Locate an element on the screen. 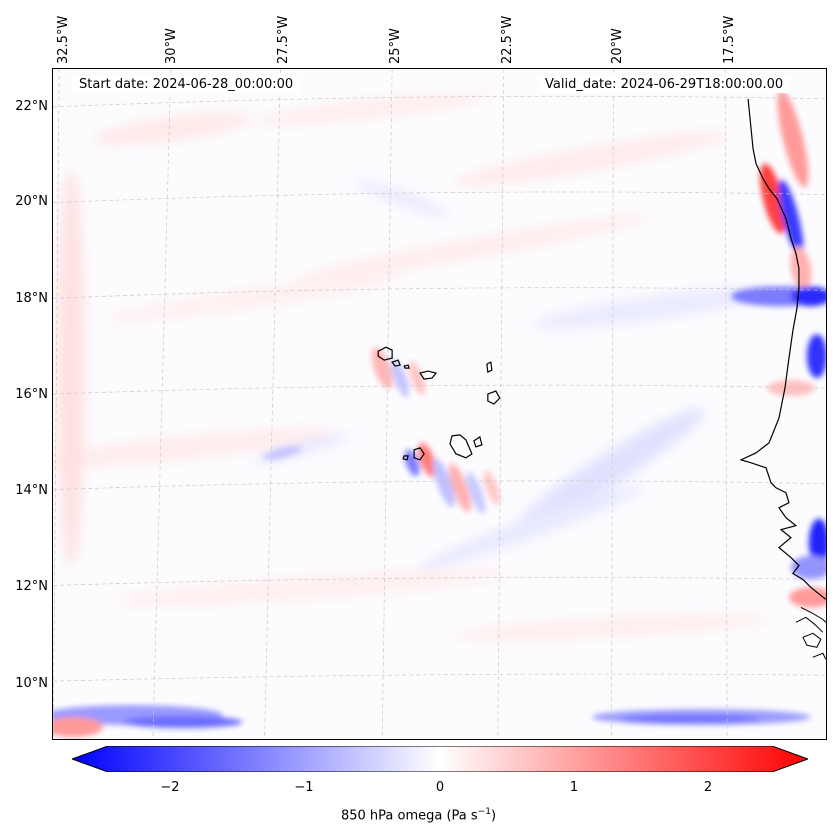 This screenshot has height=839, width=837. lon-label-22-5w: 22.5°W is located at coordinates (507, 39).